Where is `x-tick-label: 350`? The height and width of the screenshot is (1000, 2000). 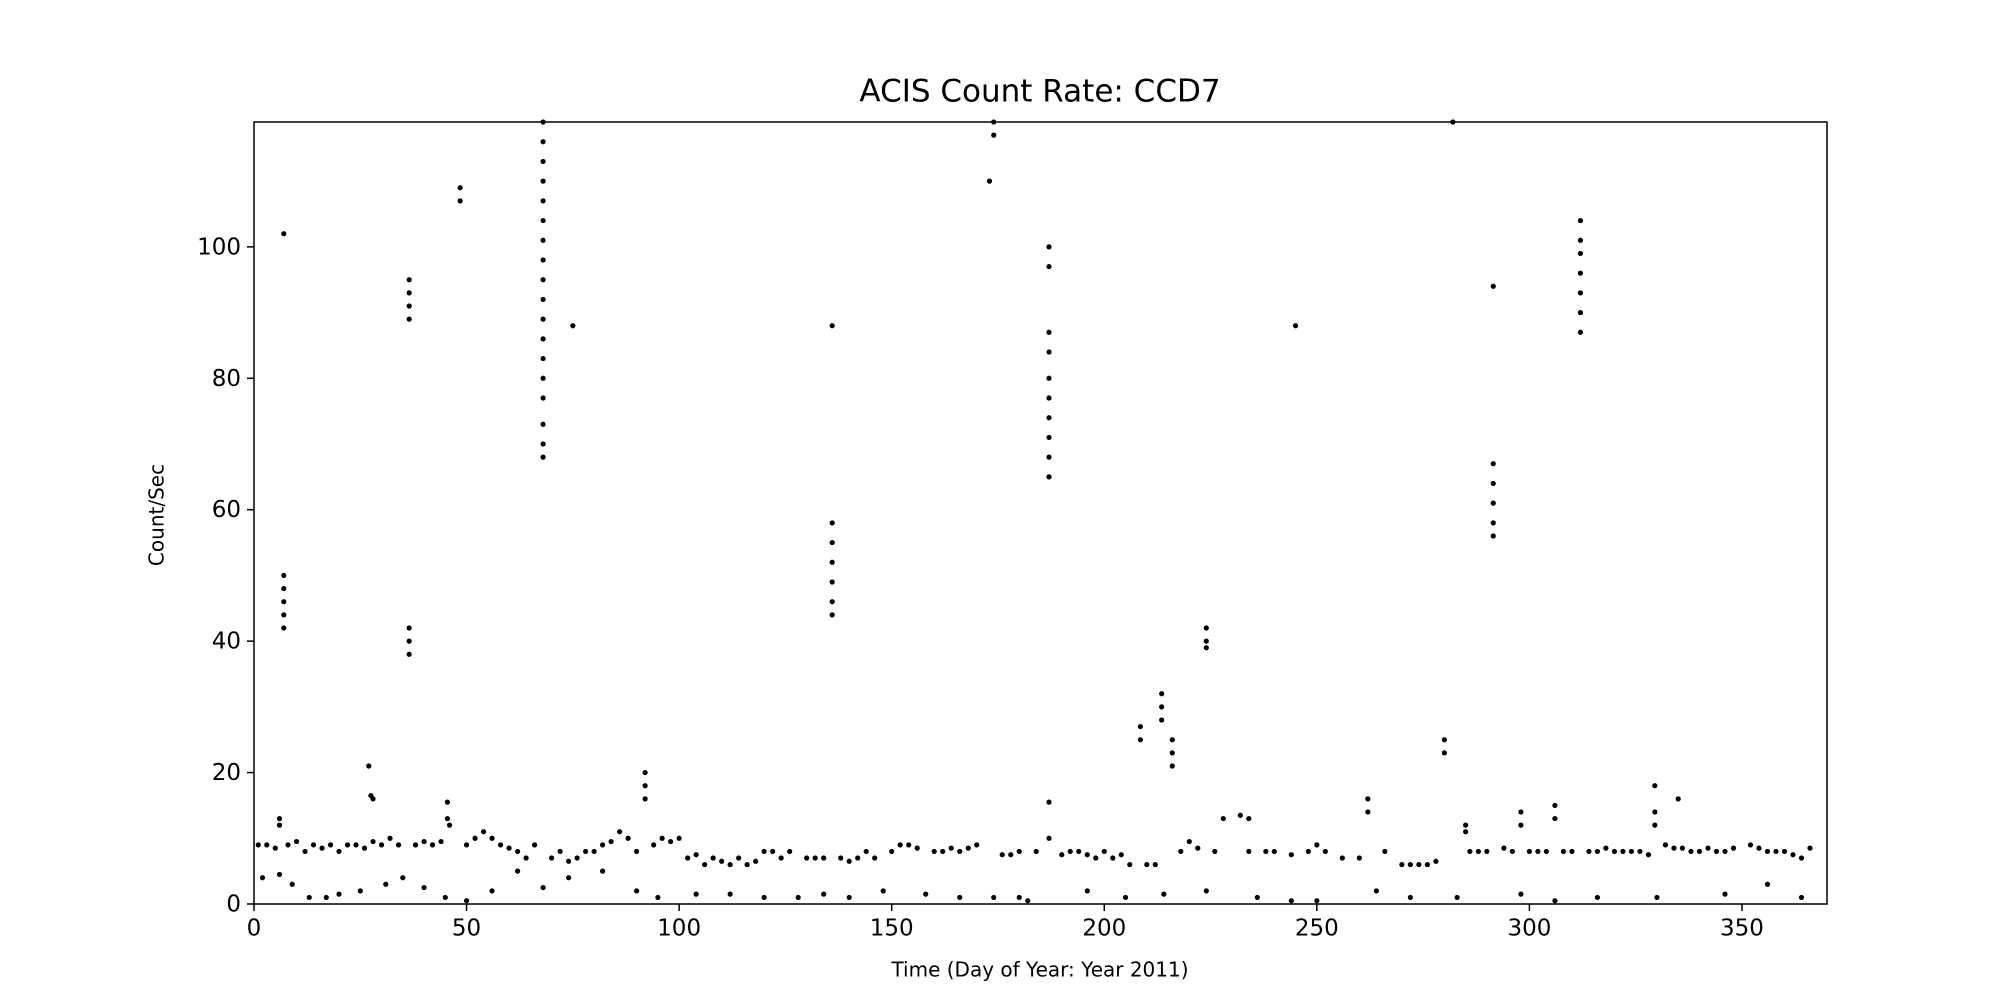 x-tick-label: 350 is located at coordinates (1742, 929).